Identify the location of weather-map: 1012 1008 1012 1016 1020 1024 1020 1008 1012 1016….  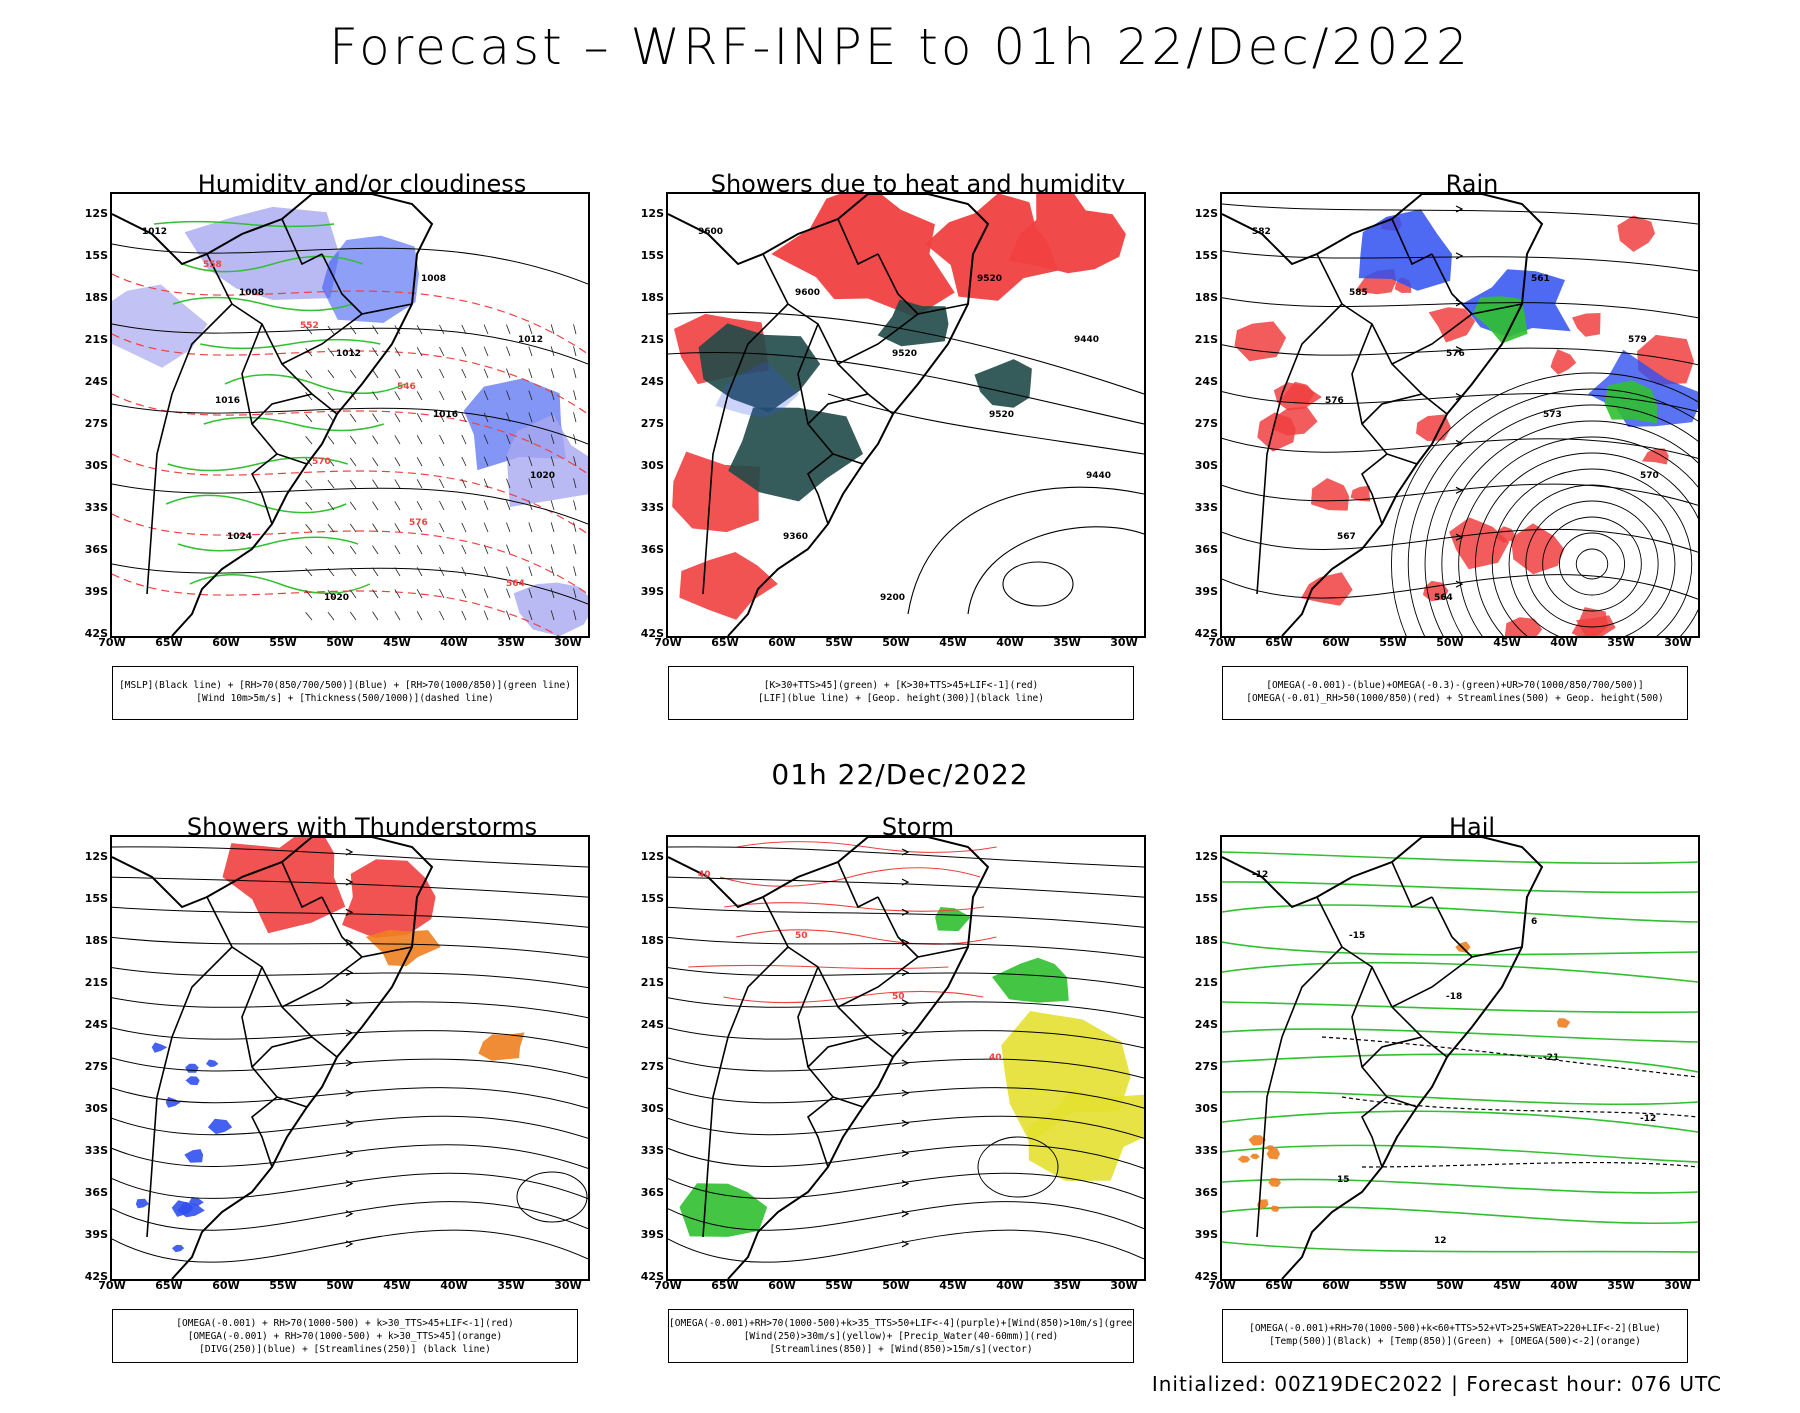
(350, 415).